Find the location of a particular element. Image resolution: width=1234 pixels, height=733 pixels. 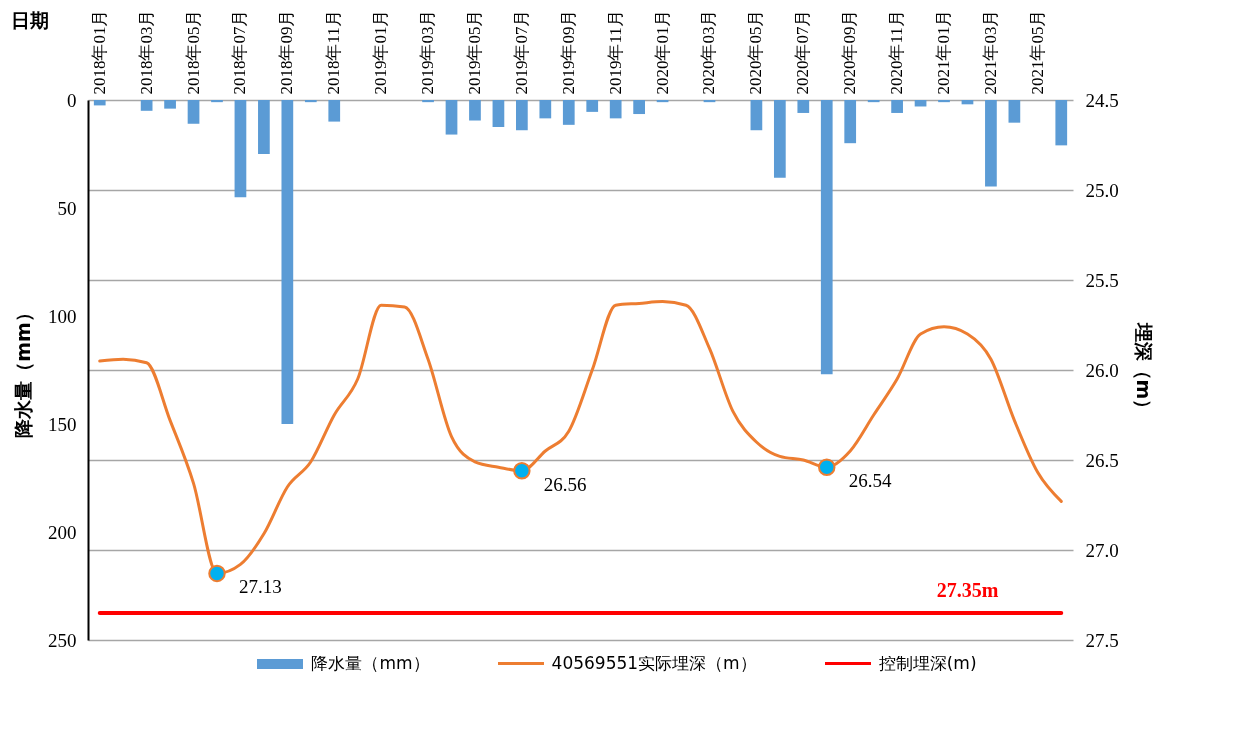

legend-label: 40569551实际埋深（m） is located at coordinates (654, 663).